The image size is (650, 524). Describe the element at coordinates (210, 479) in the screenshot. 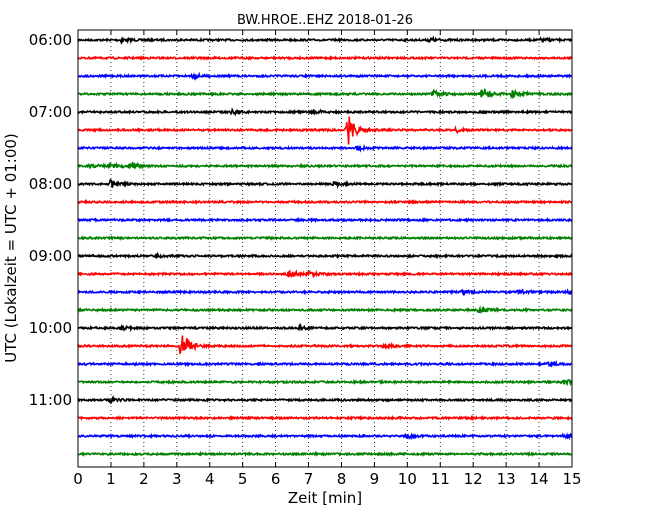

I see `x-tick-label: 4` at that location.